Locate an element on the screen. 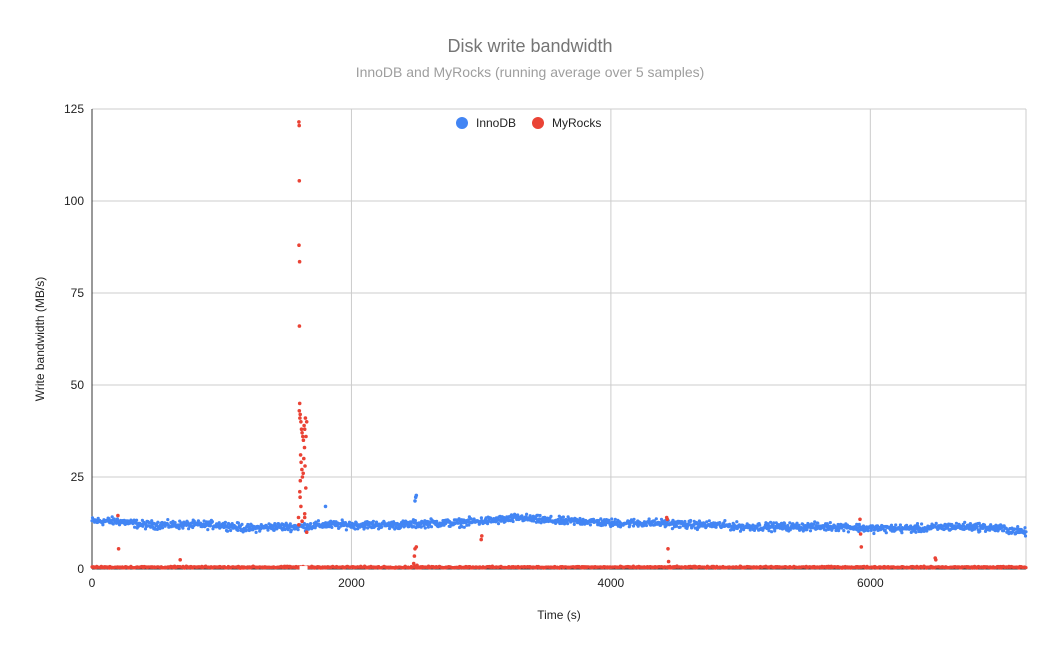 The image size is (1059, 655). x-axis-label: Time (s) is located at coordinates (559, 615).